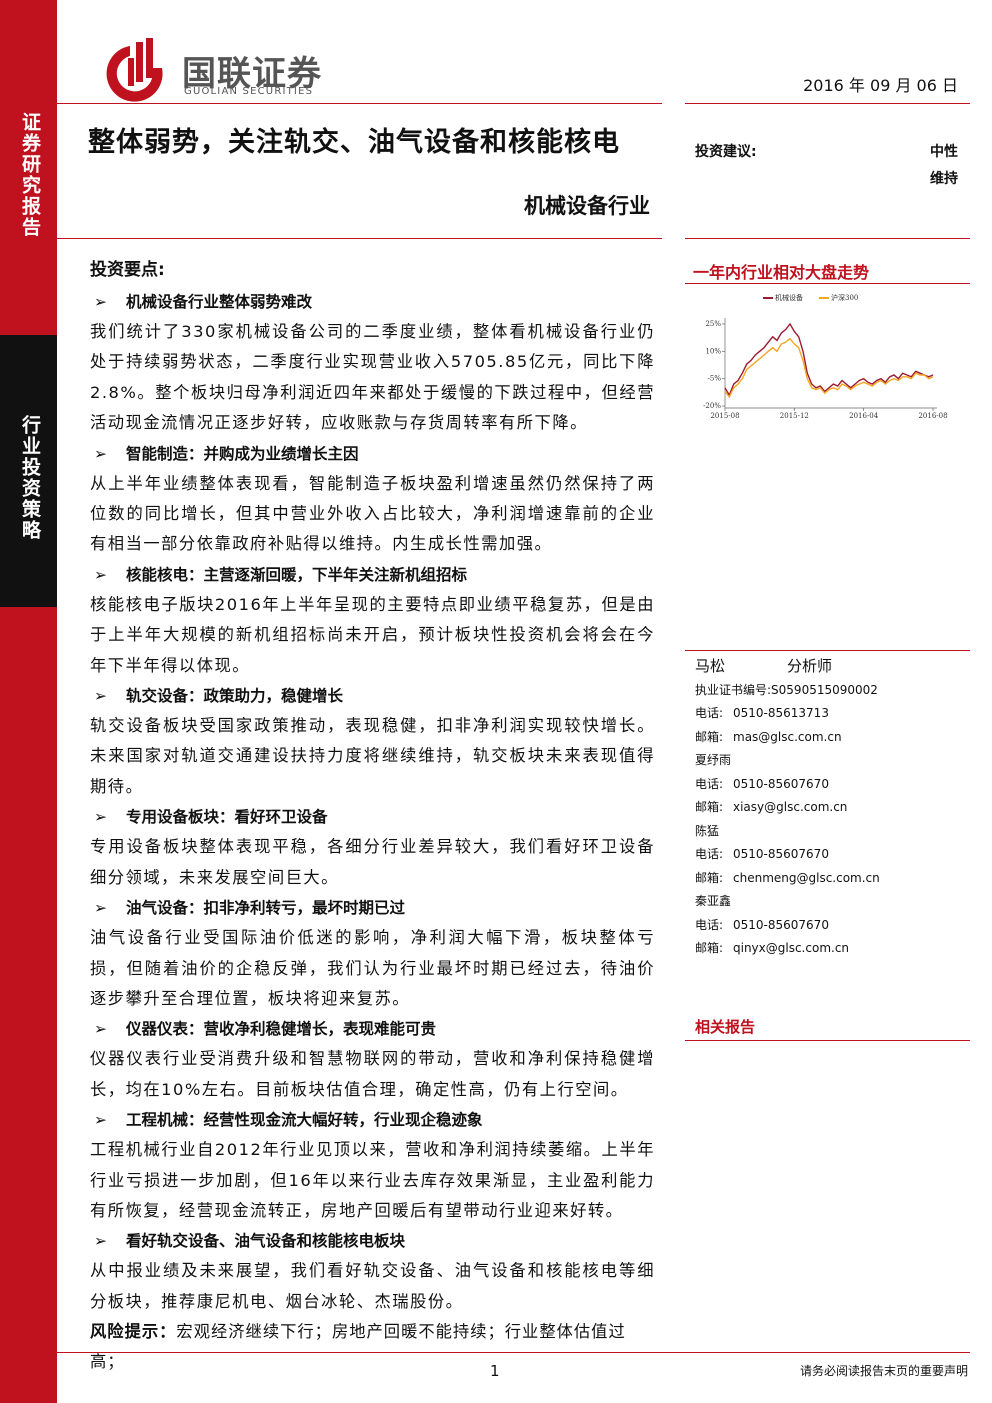  What do you see at coordinates (28, 701) in the screenshot?
I see `sidebar` at bounding box center [28, 701].